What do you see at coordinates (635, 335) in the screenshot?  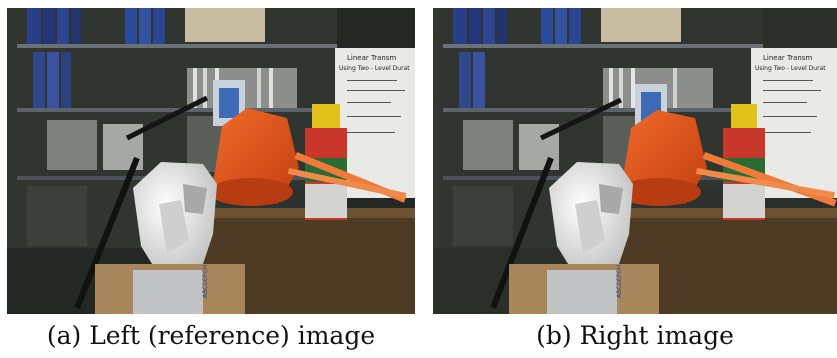 I see `right-image-caption: (b) Right image` at bounding box center [635, 335].